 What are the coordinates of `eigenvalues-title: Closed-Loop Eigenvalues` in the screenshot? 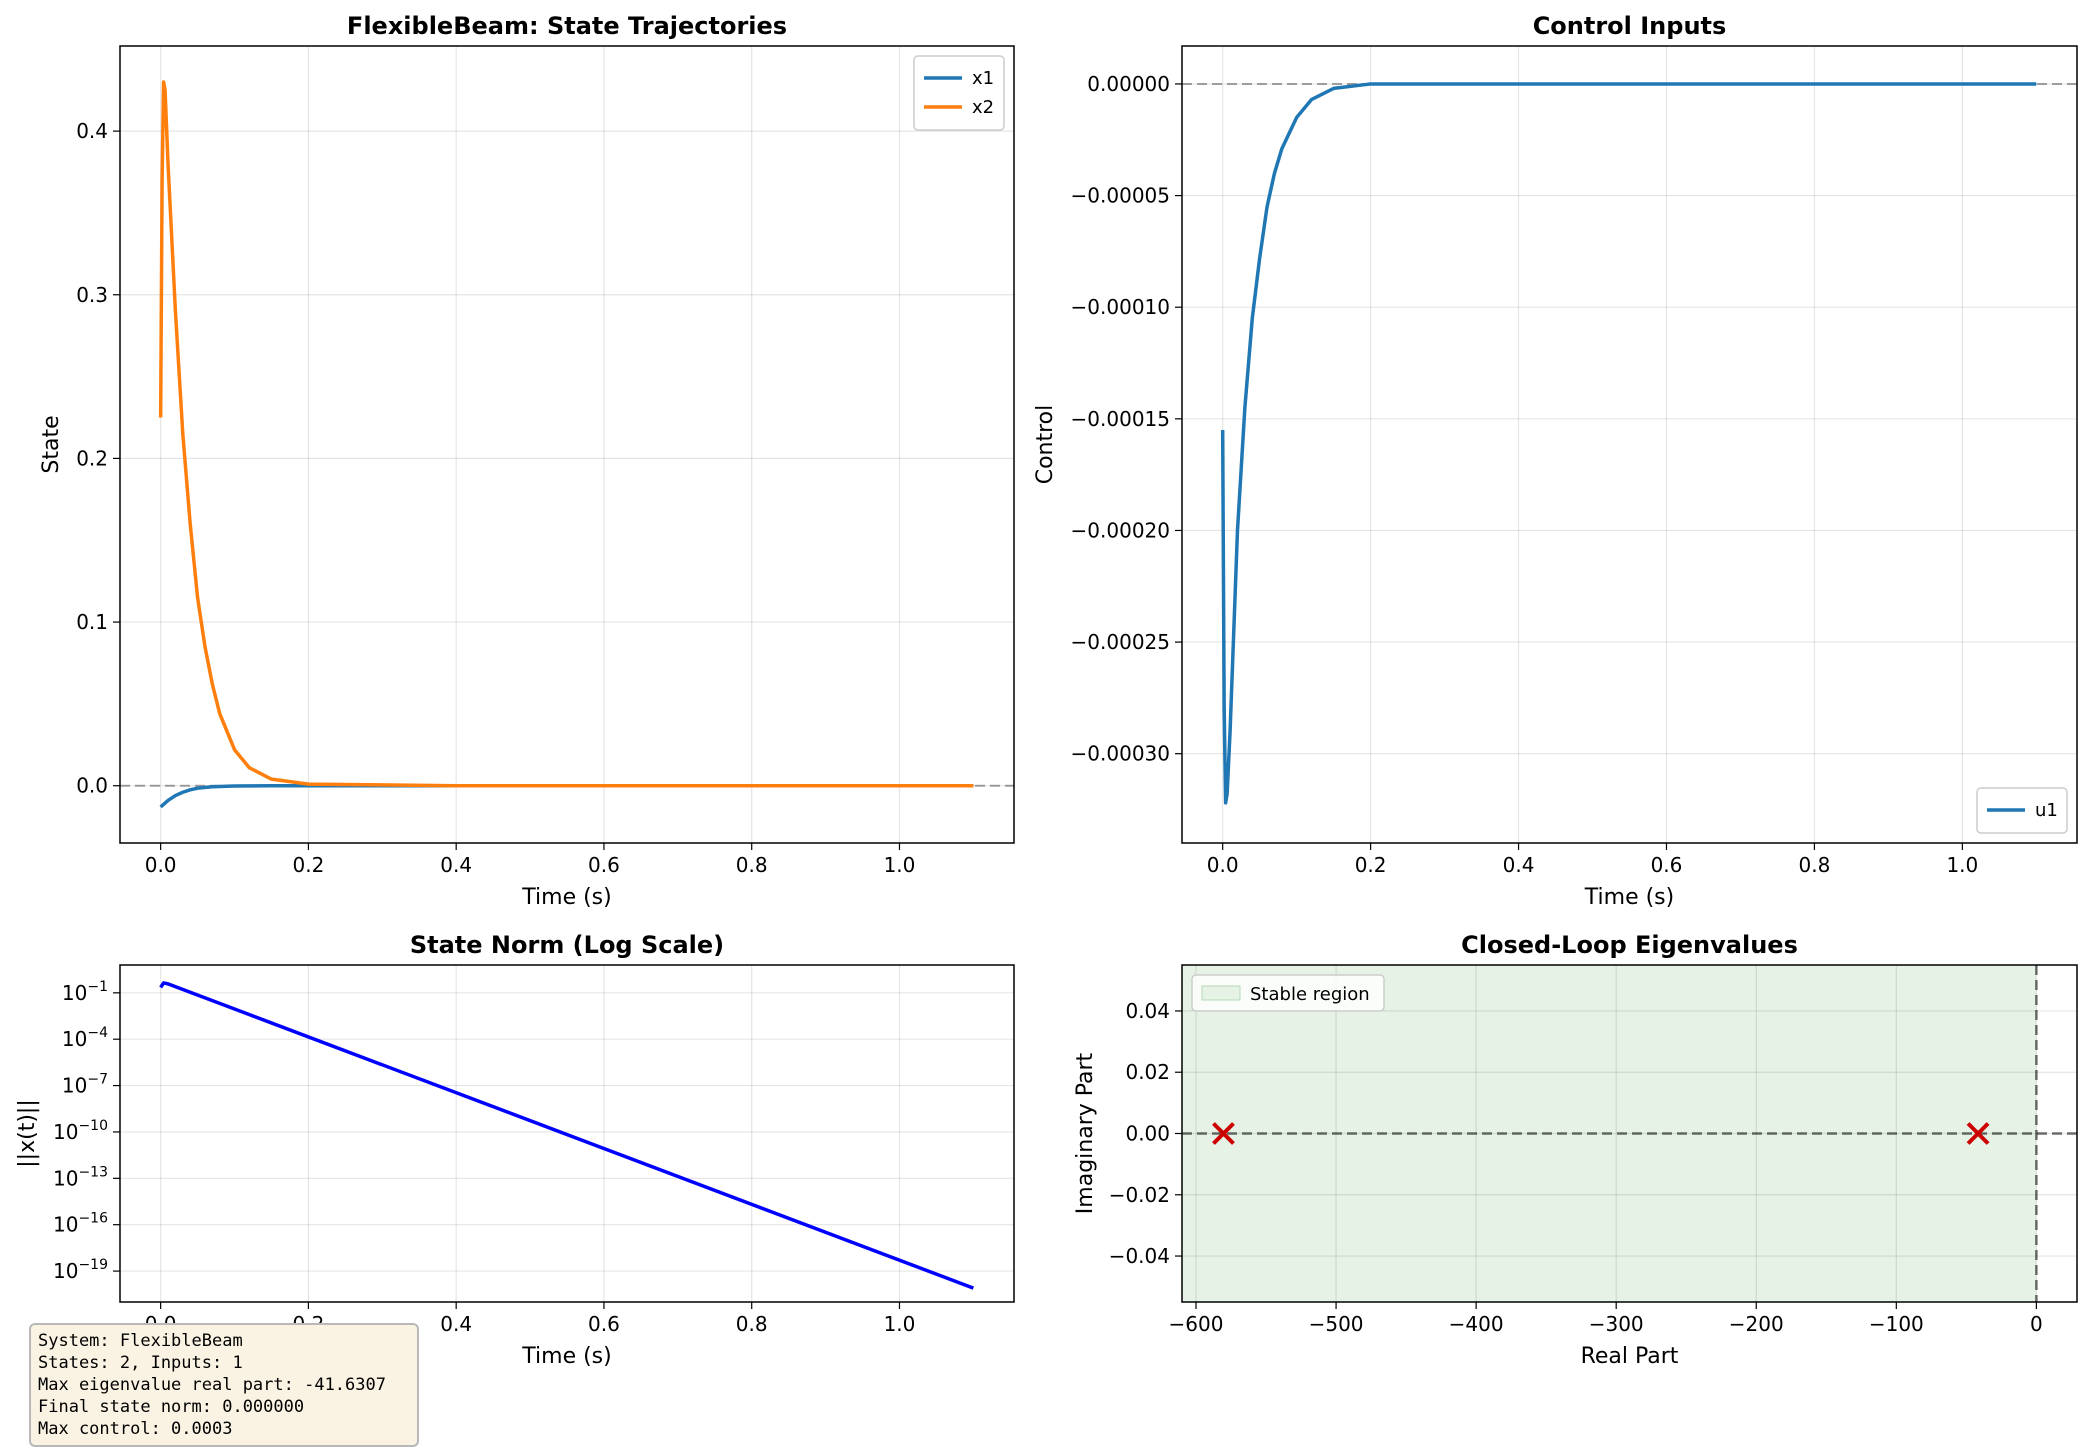 It's located at (1629, 945).